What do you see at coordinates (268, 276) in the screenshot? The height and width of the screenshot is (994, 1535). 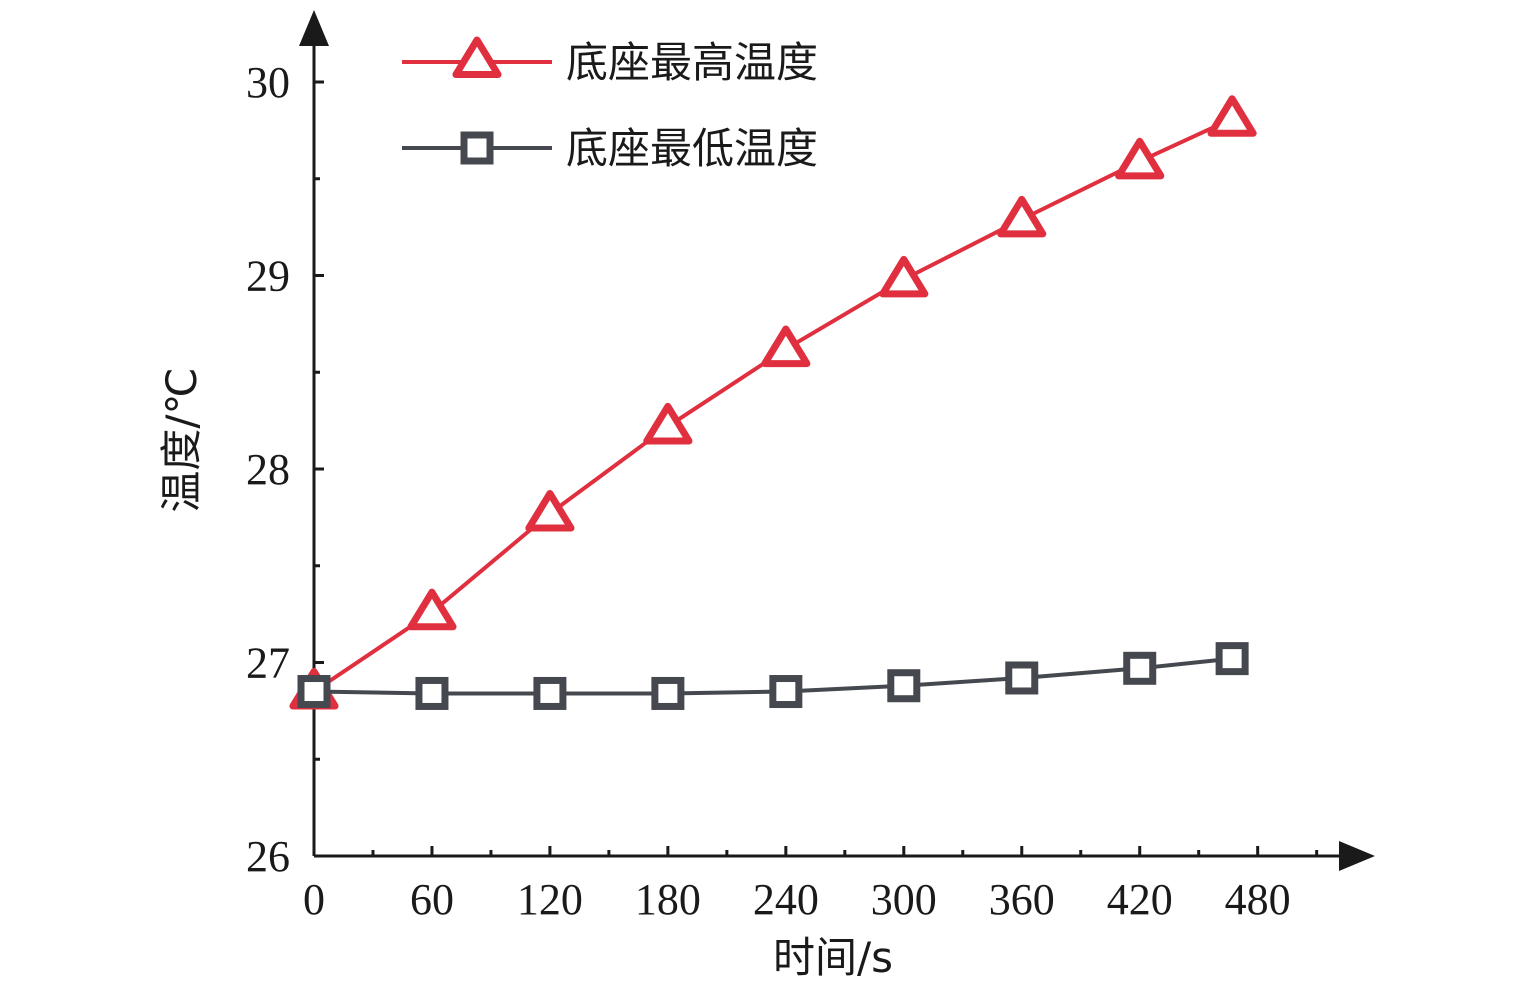 I see `y-tick-label: 29` at bounding box center [268, 276].